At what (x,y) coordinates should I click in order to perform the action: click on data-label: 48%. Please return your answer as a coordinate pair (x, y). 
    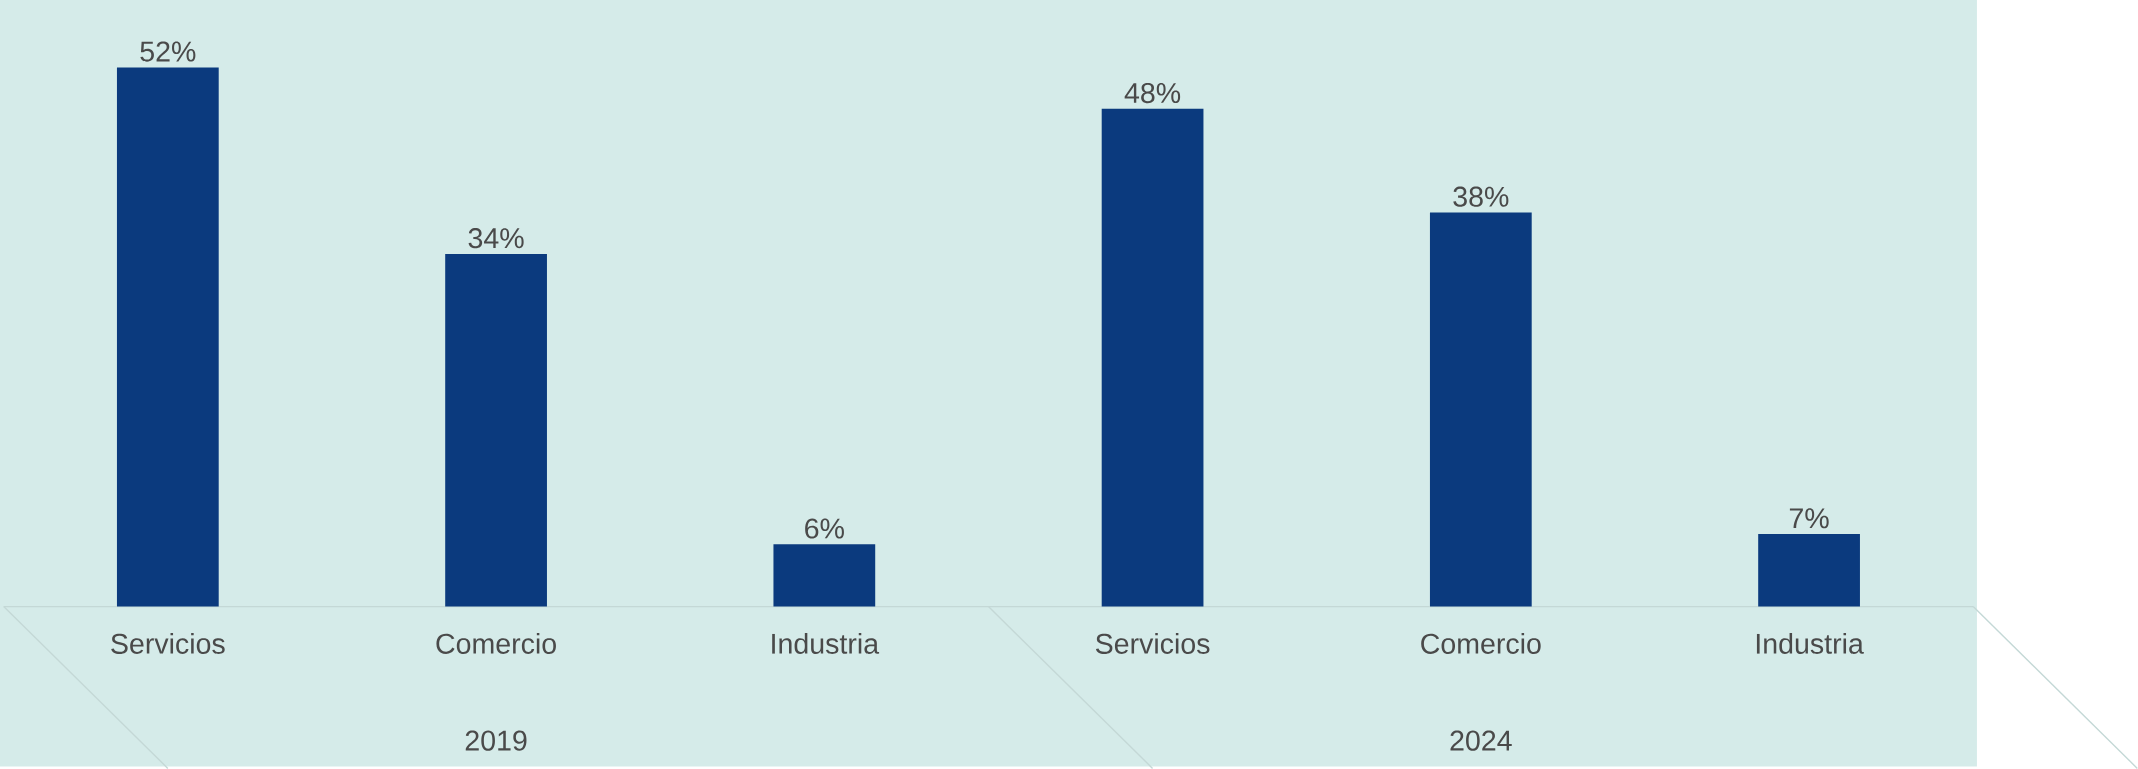
    Looking at the image, I should click on (1152, 93).